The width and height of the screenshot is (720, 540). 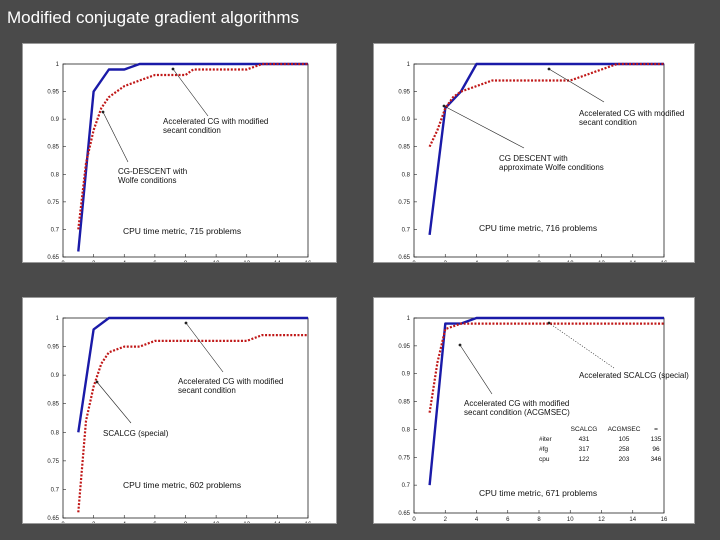 What do you see at coordinates (551, 167) in the screenshot?
I see `annotation-text: approximate Wolfe conditions` at bounding box center [551, 167].